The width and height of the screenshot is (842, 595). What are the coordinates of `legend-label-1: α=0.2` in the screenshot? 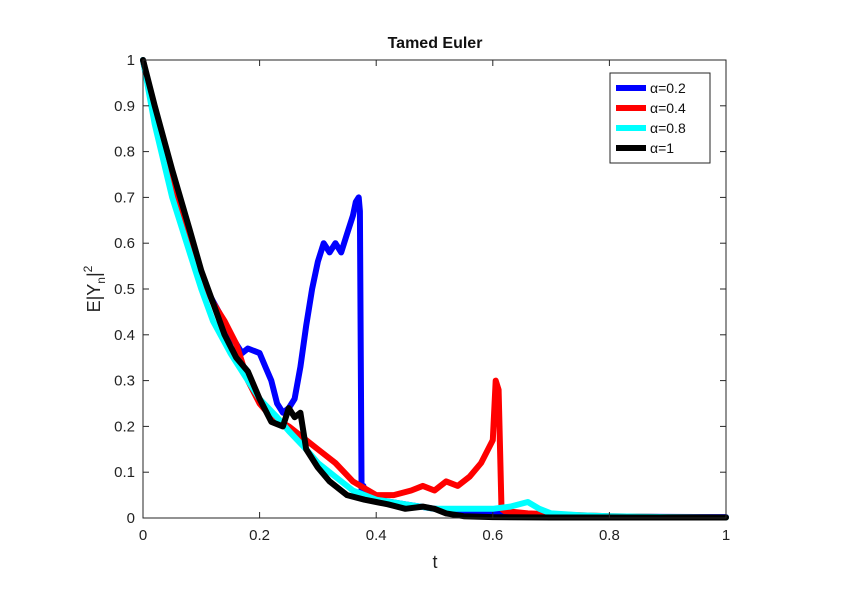 It's located at (668, 88).